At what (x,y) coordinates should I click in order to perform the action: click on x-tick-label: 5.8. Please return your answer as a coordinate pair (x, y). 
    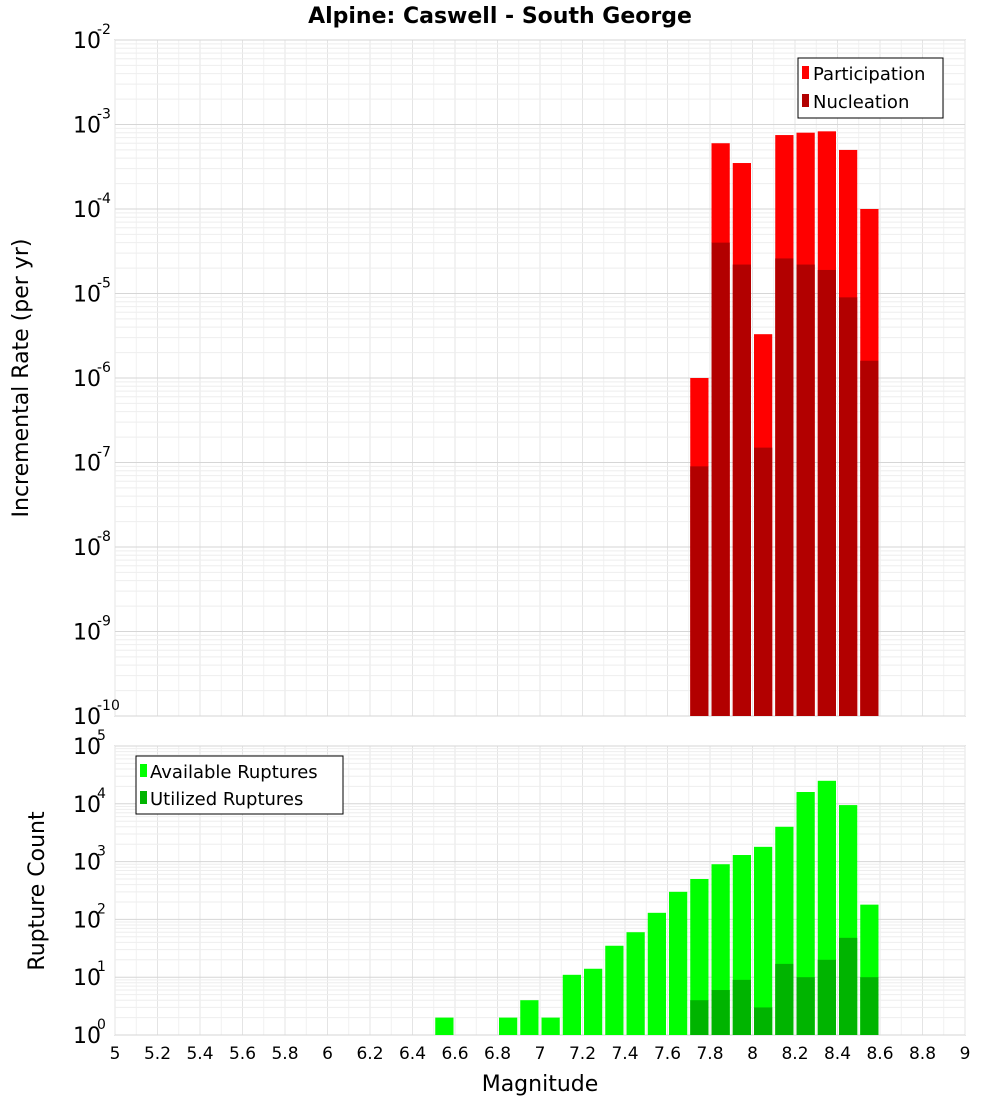
    Looking at the image, I should click on (284, 1054).